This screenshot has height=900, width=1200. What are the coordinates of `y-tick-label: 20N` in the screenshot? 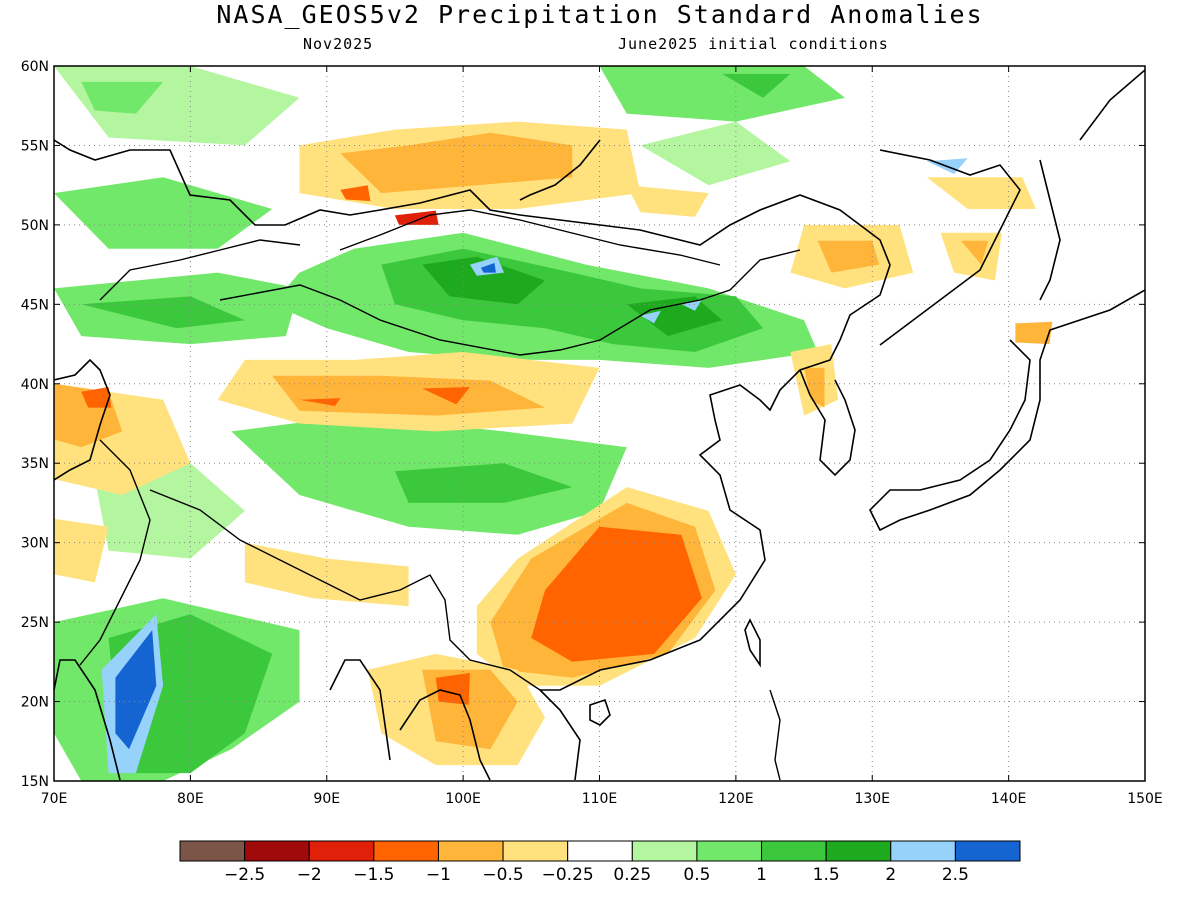 It's located at (35, 703).